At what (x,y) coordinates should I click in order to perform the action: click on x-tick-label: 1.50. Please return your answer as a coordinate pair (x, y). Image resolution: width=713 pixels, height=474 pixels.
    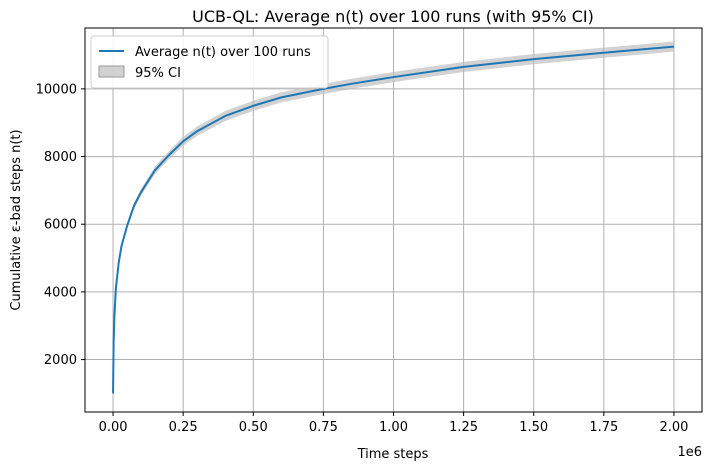
    Looking at the image, I should click on (533, 427).